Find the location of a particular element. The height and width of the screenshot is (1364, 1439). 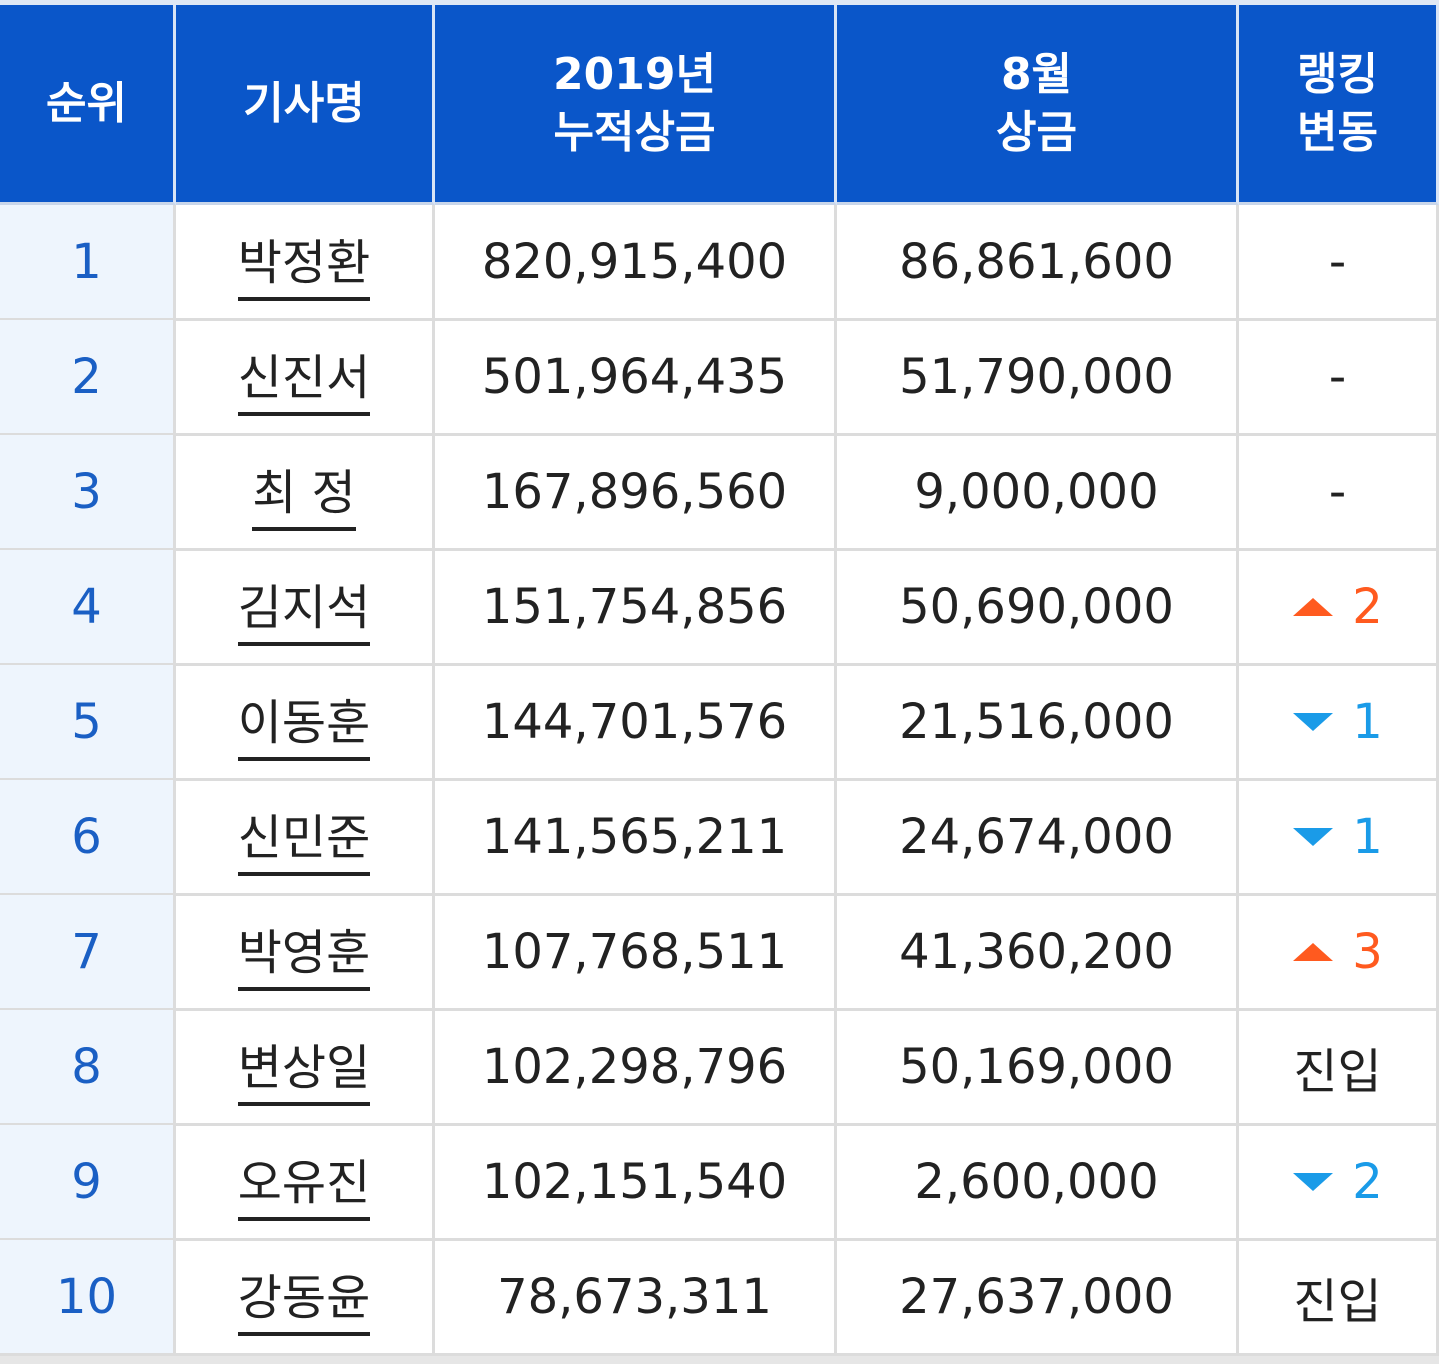

month-text: 24,674,000 is located at coordinates (1036, 836).